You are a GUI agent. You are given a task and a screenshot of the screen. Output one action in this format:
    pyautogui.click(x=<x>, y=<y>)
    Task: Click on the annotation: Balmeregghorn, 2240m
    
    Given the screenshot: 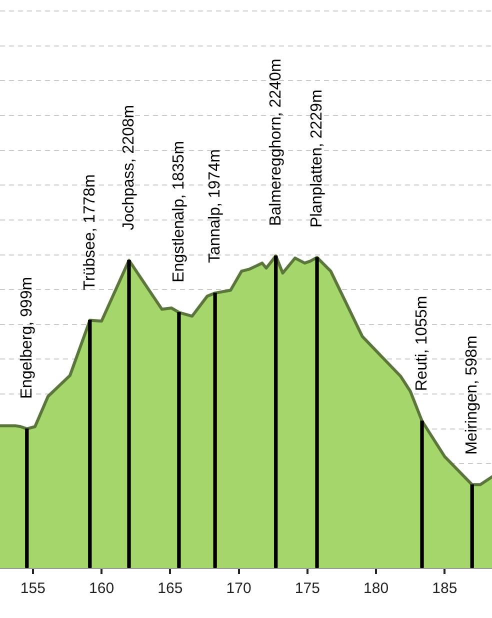 What is the action you would take?
    pyautogui.click(x=275, y=142)
    